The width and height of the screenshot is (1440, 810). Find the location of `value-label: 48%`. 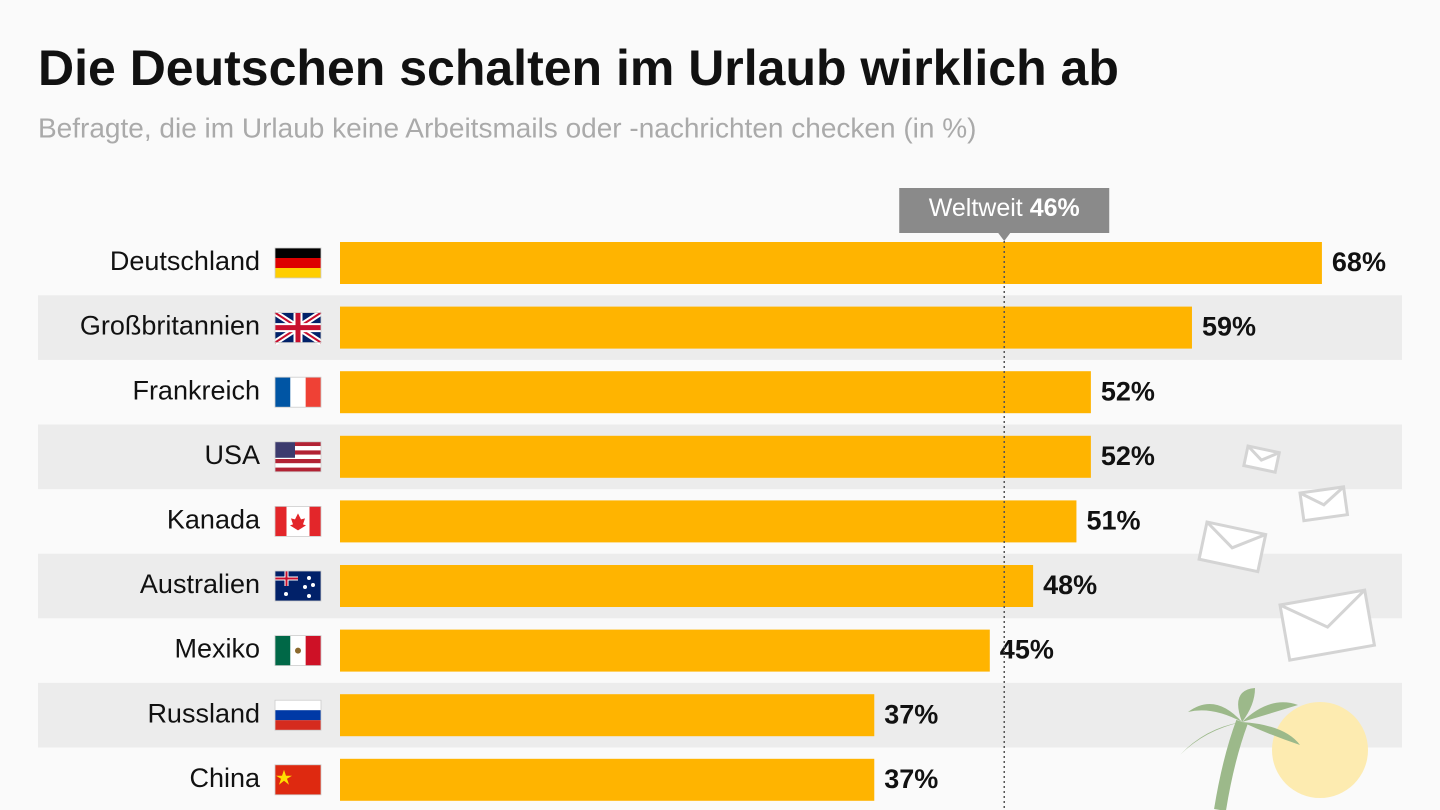

value-label: 48% is located at coordinates (1070, 585).